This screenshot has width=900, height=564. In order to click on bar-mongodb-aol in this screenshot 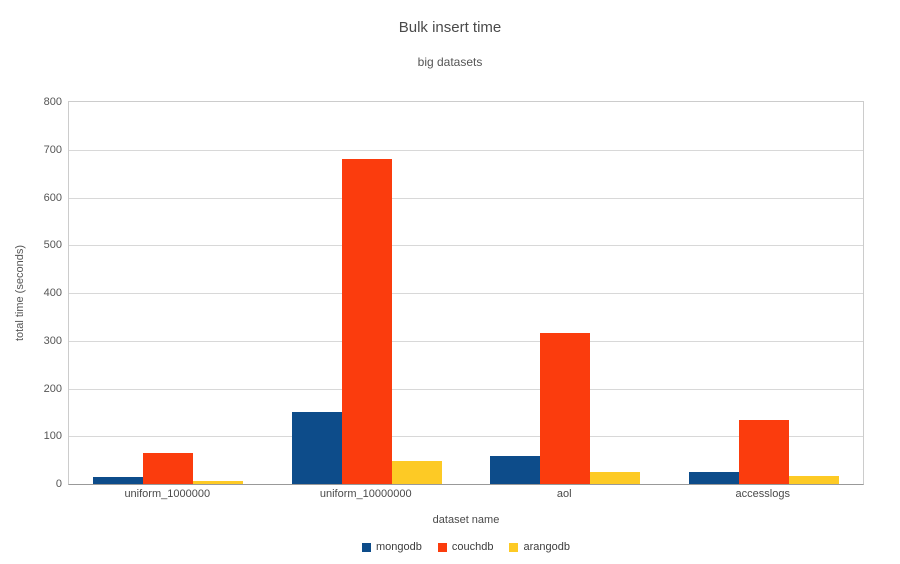, I will do `click(515, 470)`.